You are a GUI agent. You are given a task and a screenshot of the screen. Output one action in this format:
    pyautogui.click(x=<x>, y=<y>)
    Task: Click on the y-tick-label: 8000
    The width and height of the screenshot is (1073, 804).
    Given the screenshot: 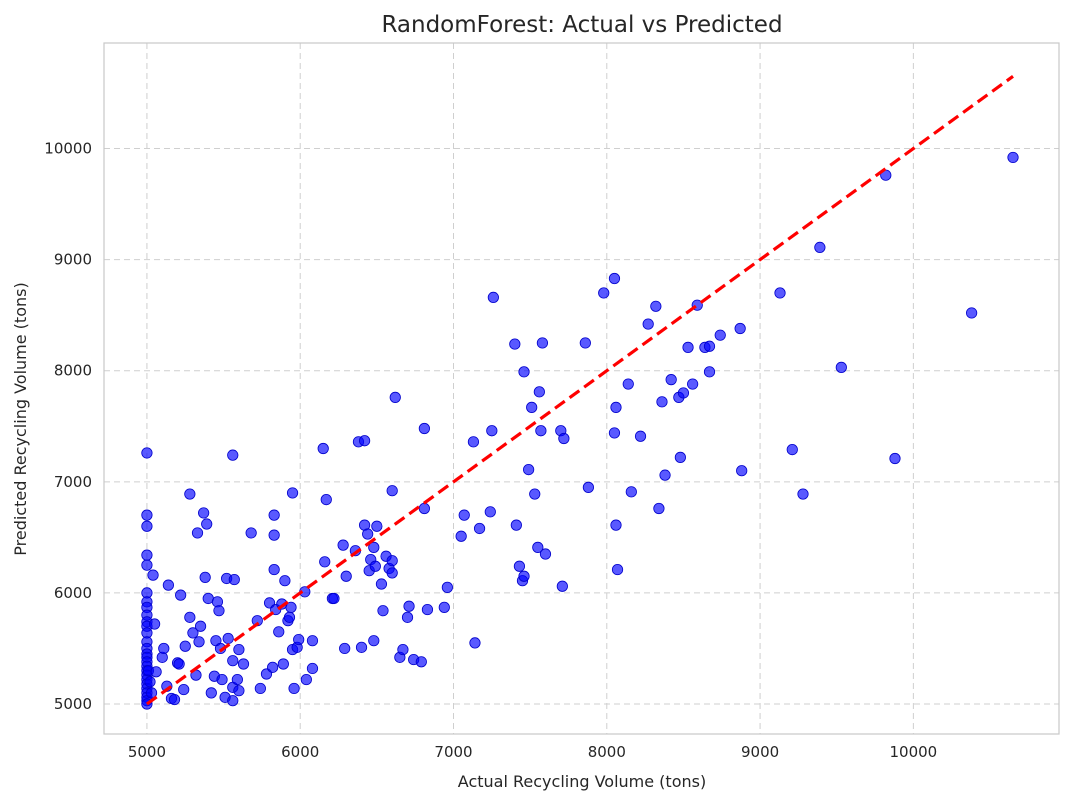 What is the action you would take?
    pyautogui.click(x=73, y=371)
    